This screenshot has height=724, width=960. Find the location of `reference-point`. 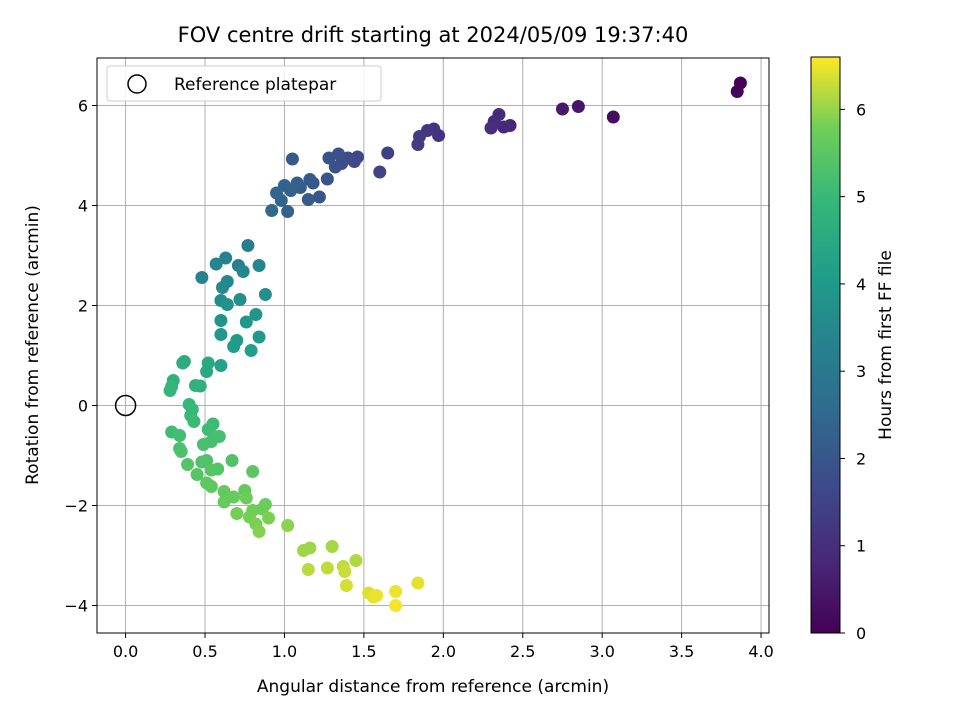

reference-point is located at coordinates (125, 405).